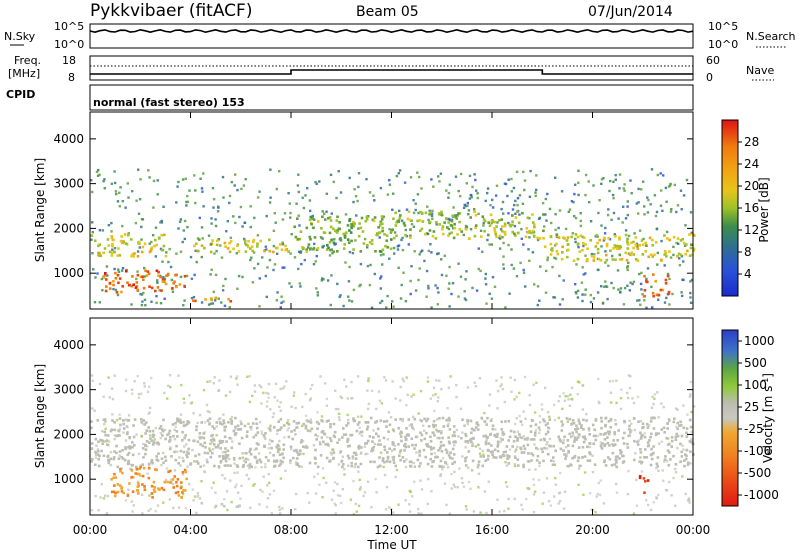 The height and width of the screenshot is (554, 800). Describe the element at coordinates (709, 77) in the screenshot. I see `freq-right-tick-bottom: 0` at that location.